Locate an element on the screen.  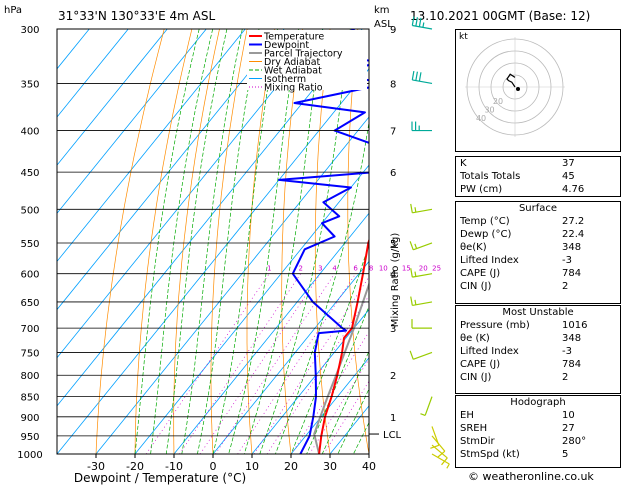
hodograph-trace is located at coordinates (511, 80).